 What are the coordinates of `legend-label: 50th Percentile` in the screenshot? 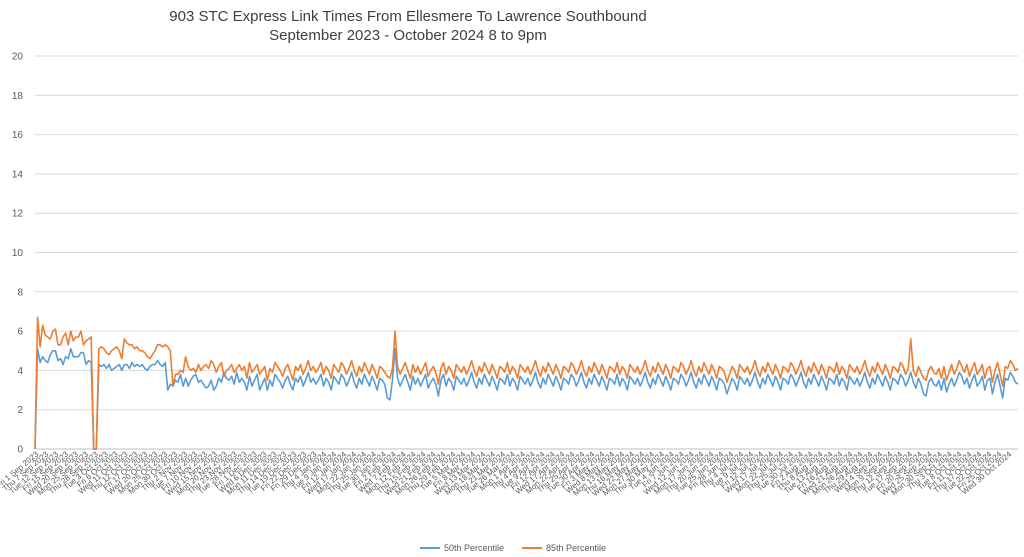 It's located at (474, 548).